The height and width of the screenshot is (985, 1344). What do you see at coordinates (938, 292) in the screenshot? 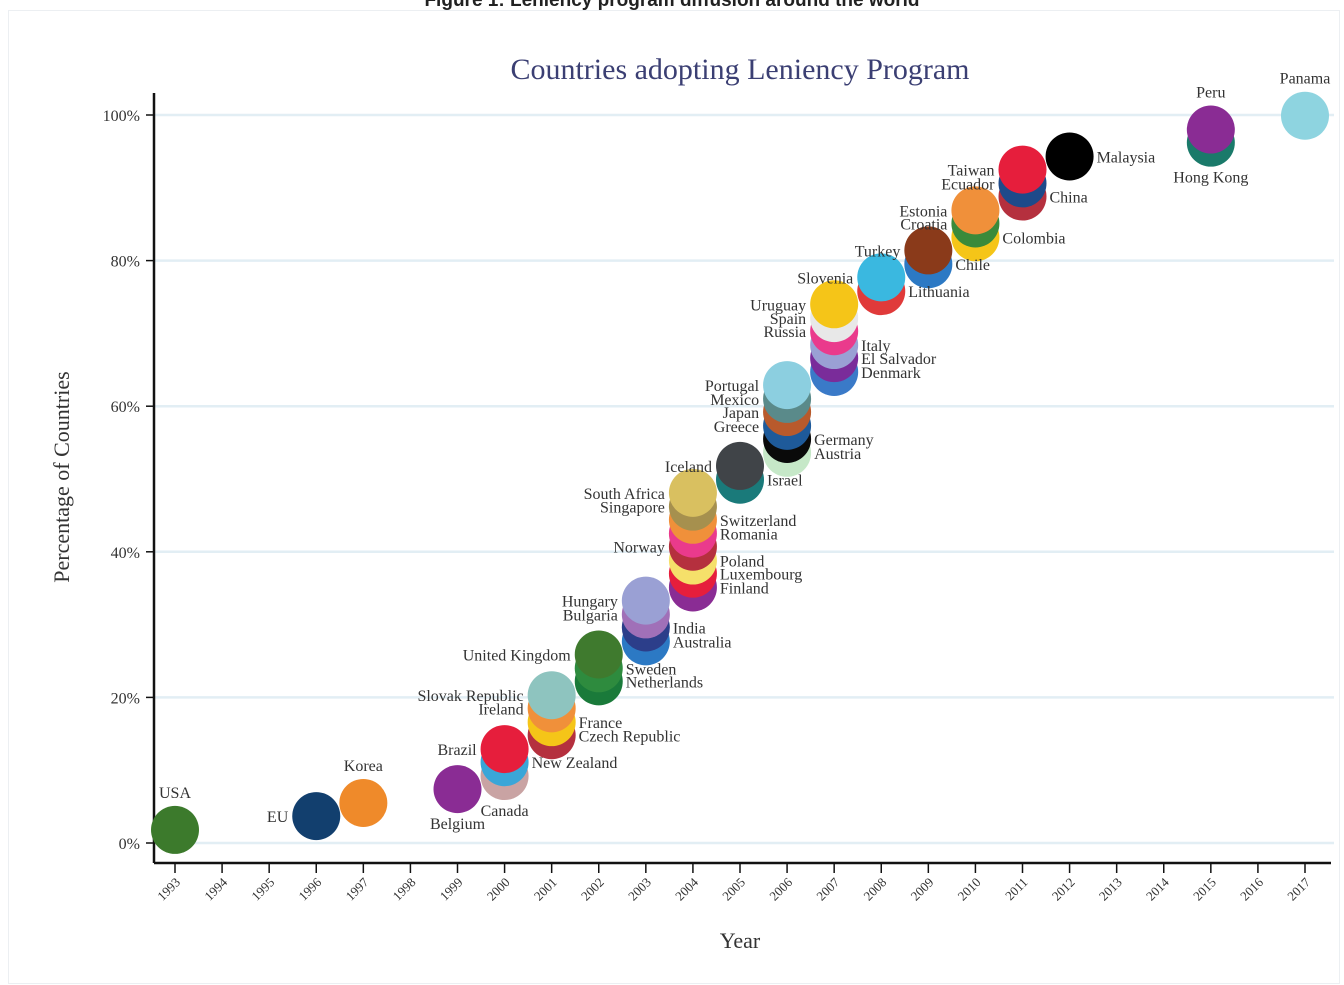
I see `point-label: Lithuania` at bounding box center [938, 292].